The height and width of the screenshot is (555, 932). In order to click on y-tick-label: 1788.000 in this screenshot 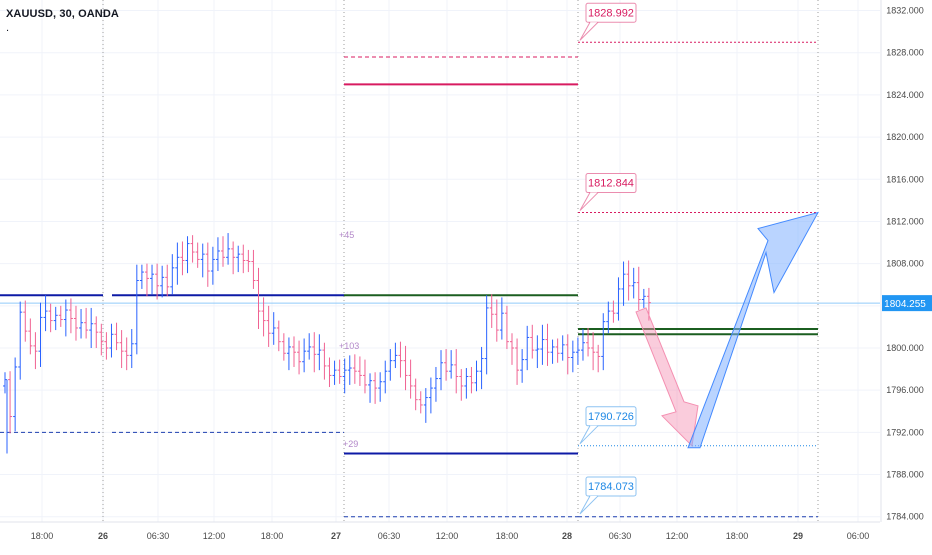, I will do `click(905, 475)`.